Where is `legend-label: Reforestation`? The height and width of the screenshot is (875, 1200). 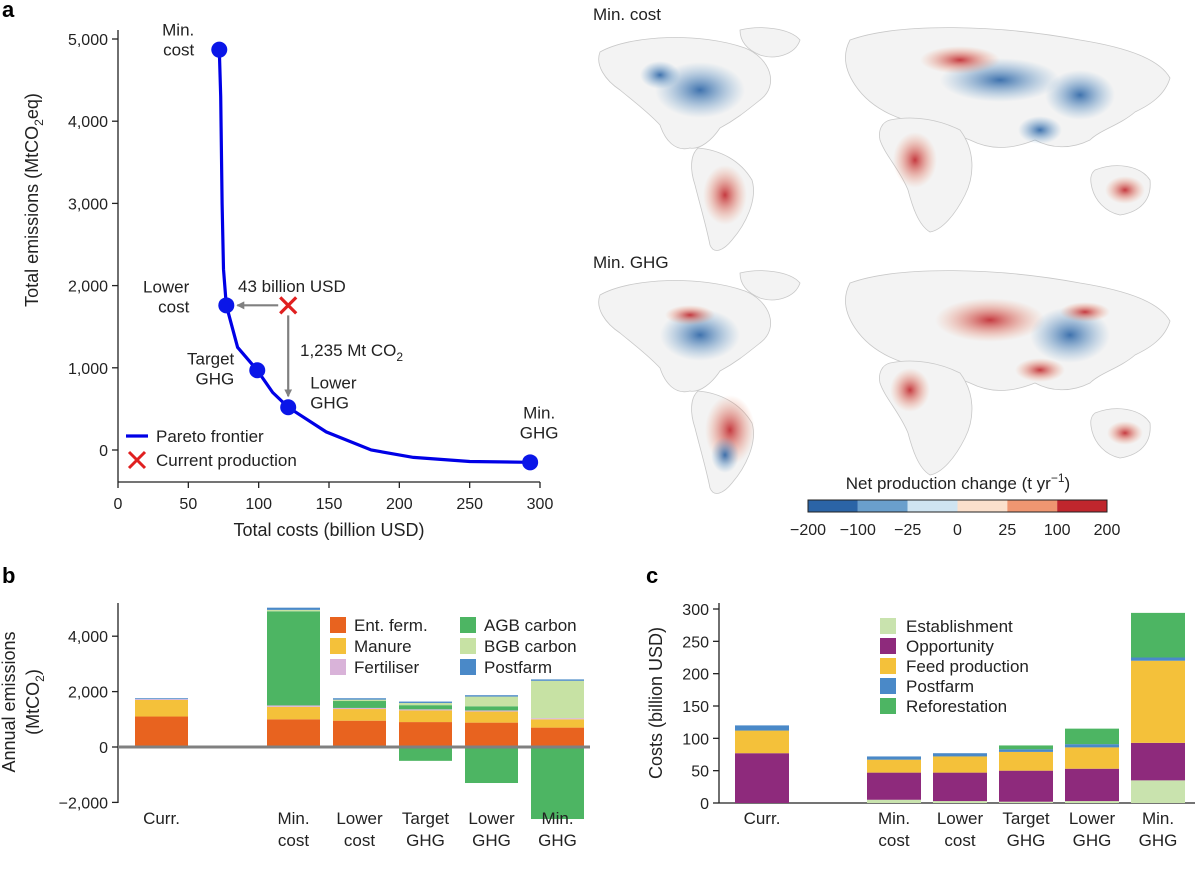
legend-label: Reforestation is located at coordinates (956, 706).